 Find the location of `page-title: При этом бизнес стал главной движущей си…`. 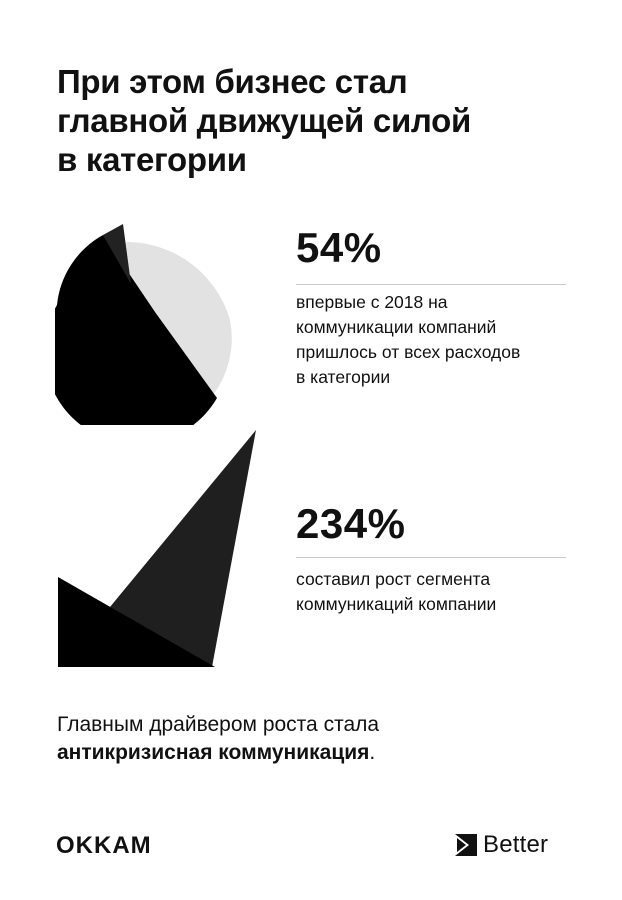

page-title: При этом бизнес стал главной движущей си… is located at coordinates (307, 120).